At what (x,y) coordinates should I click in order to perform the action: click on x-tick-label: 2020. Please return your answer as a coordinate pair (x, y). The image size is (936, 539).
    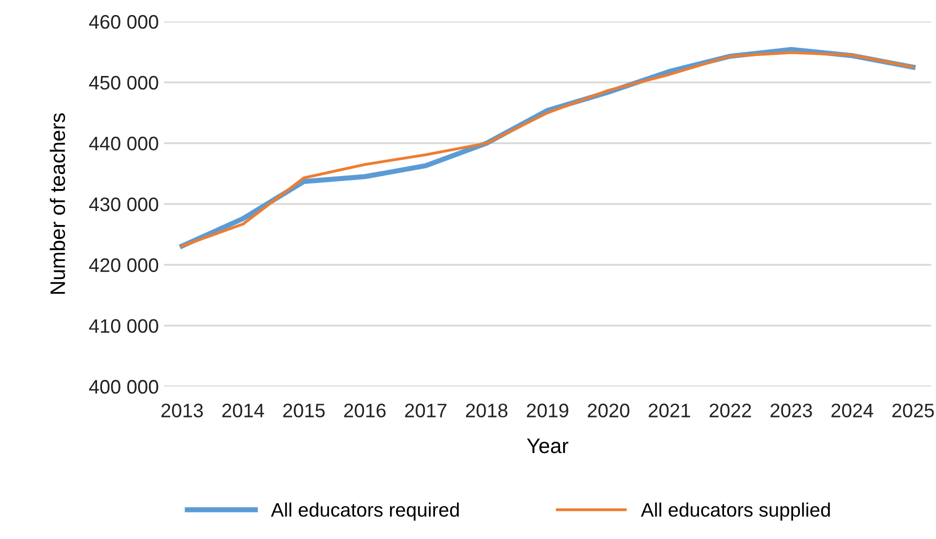
    Looking at the image, I should click on (609, 411).